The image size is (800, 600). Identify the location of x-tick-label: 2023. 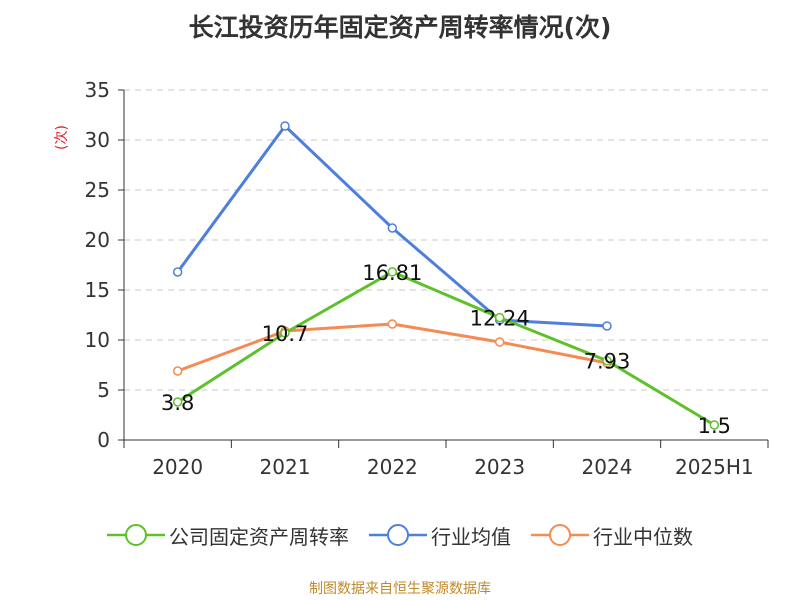
(499, 467).